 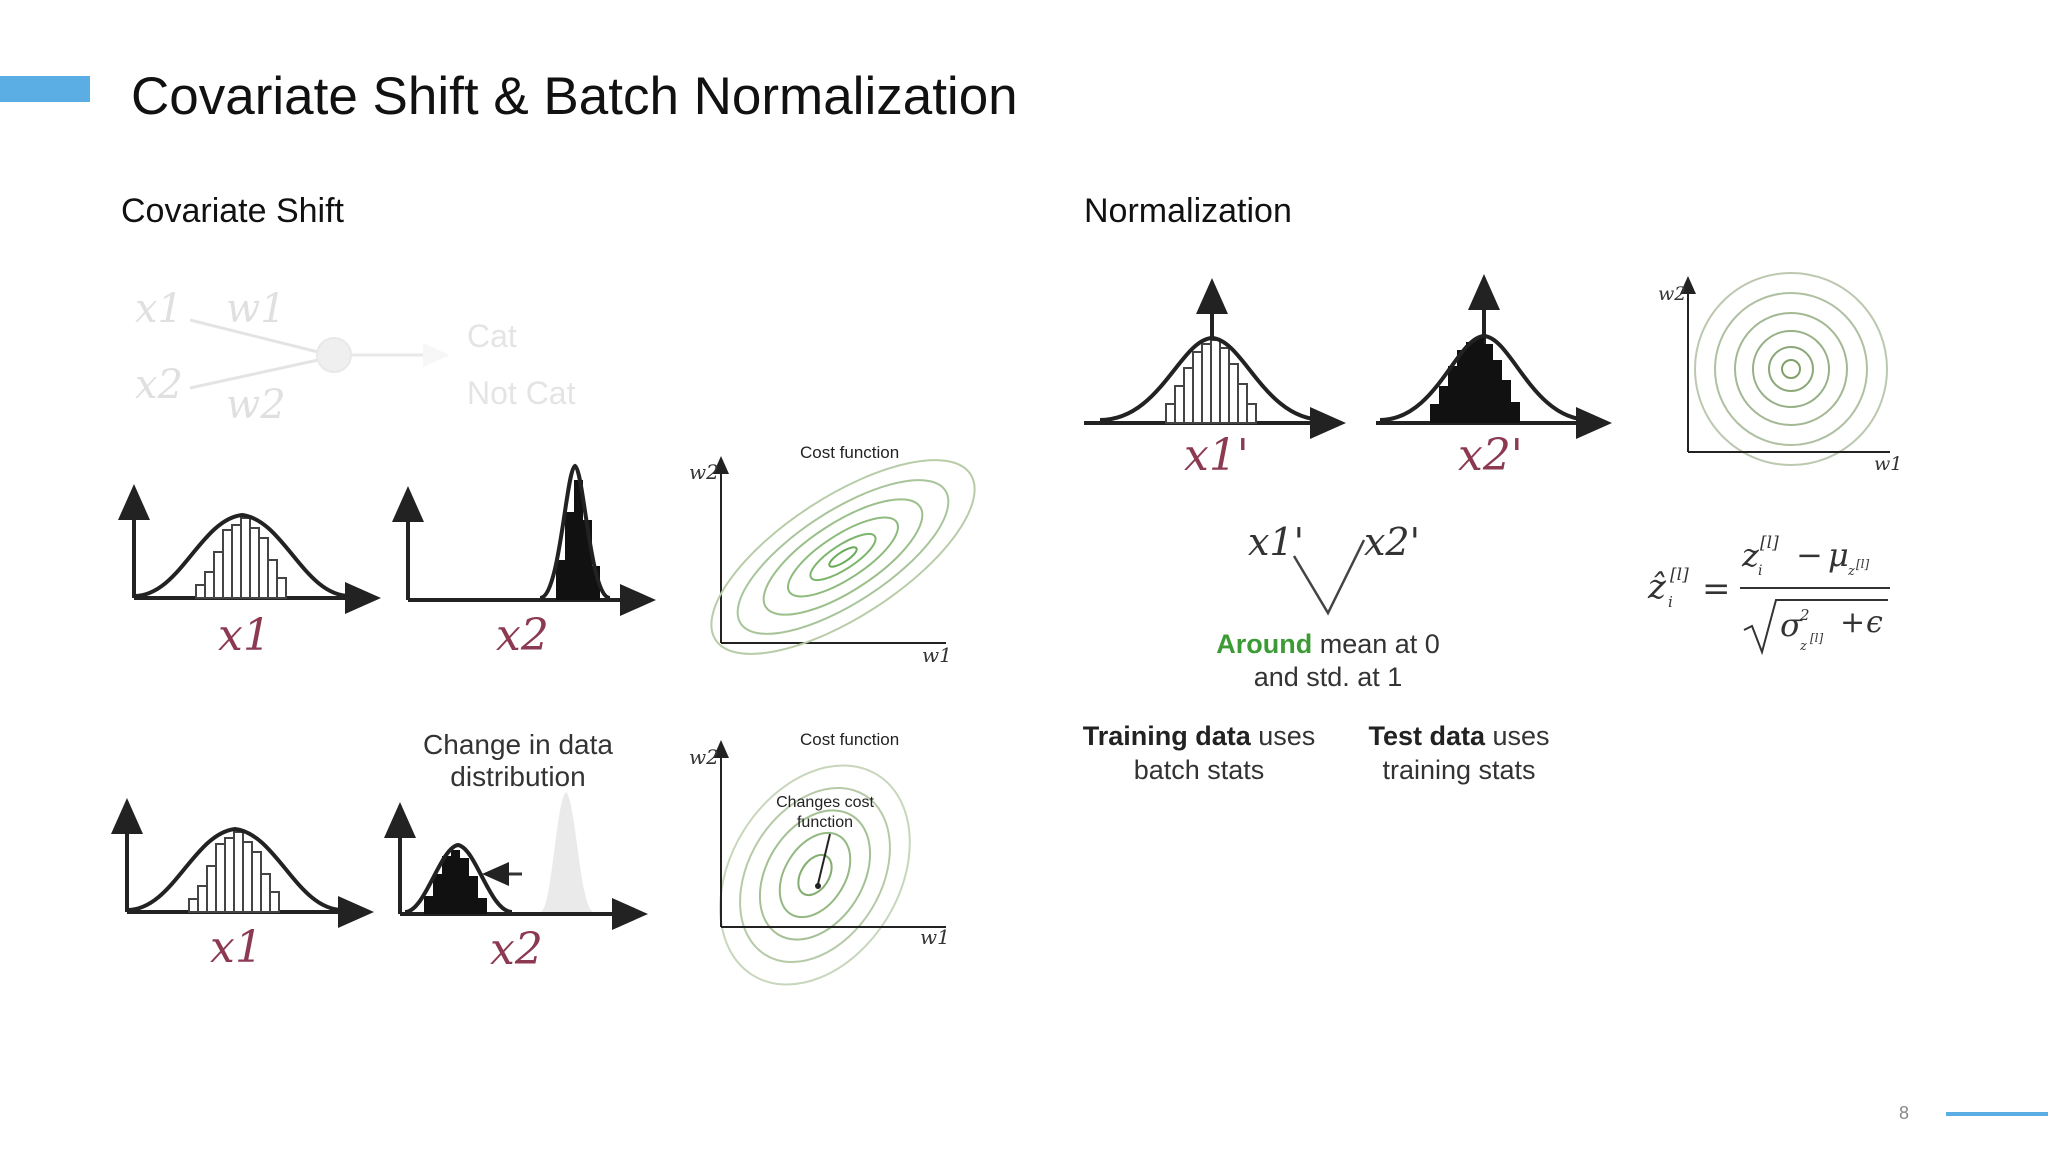 I want to click on slide-title: Covariate Shift & Batch Normalization, so click(x=574, y=96).